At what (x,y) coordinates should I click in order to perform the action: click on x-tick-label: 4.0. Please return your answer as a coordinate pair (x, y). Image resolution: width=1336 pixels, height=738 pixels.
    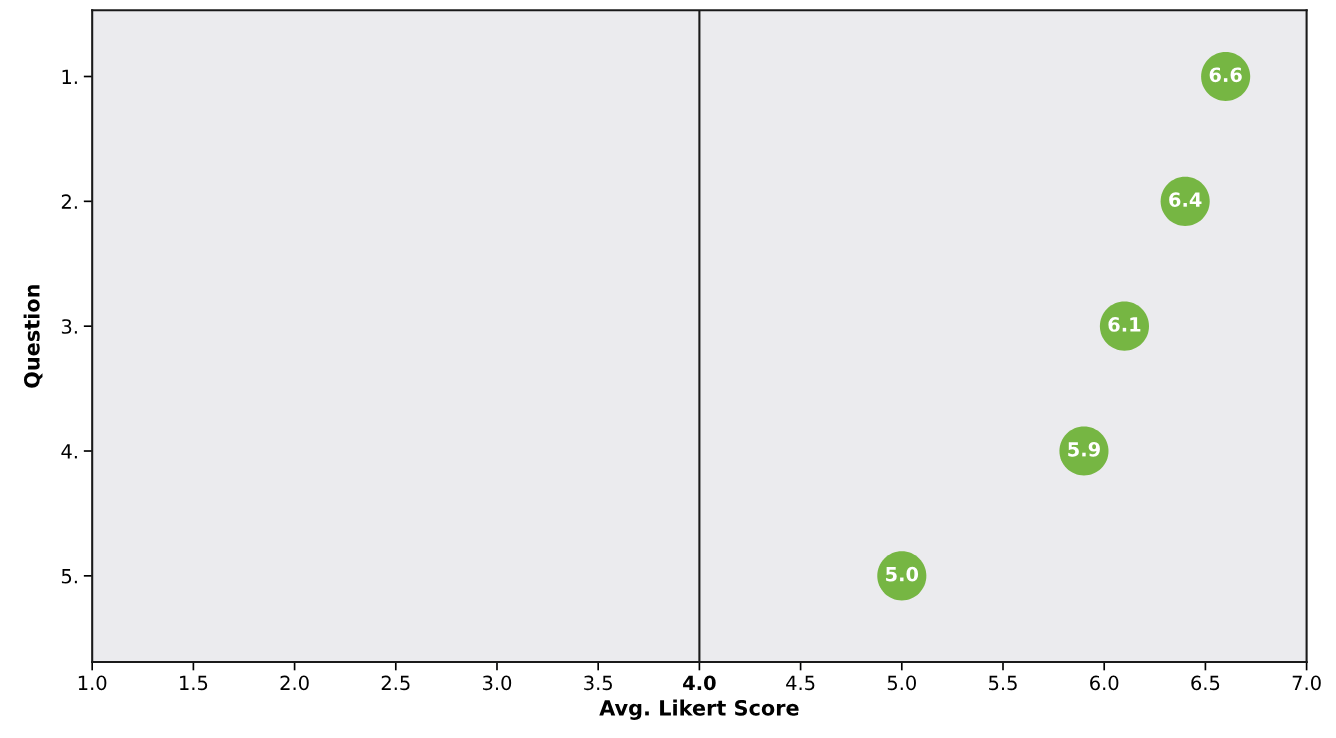
    Looking at the image, I should click on (699, 683).